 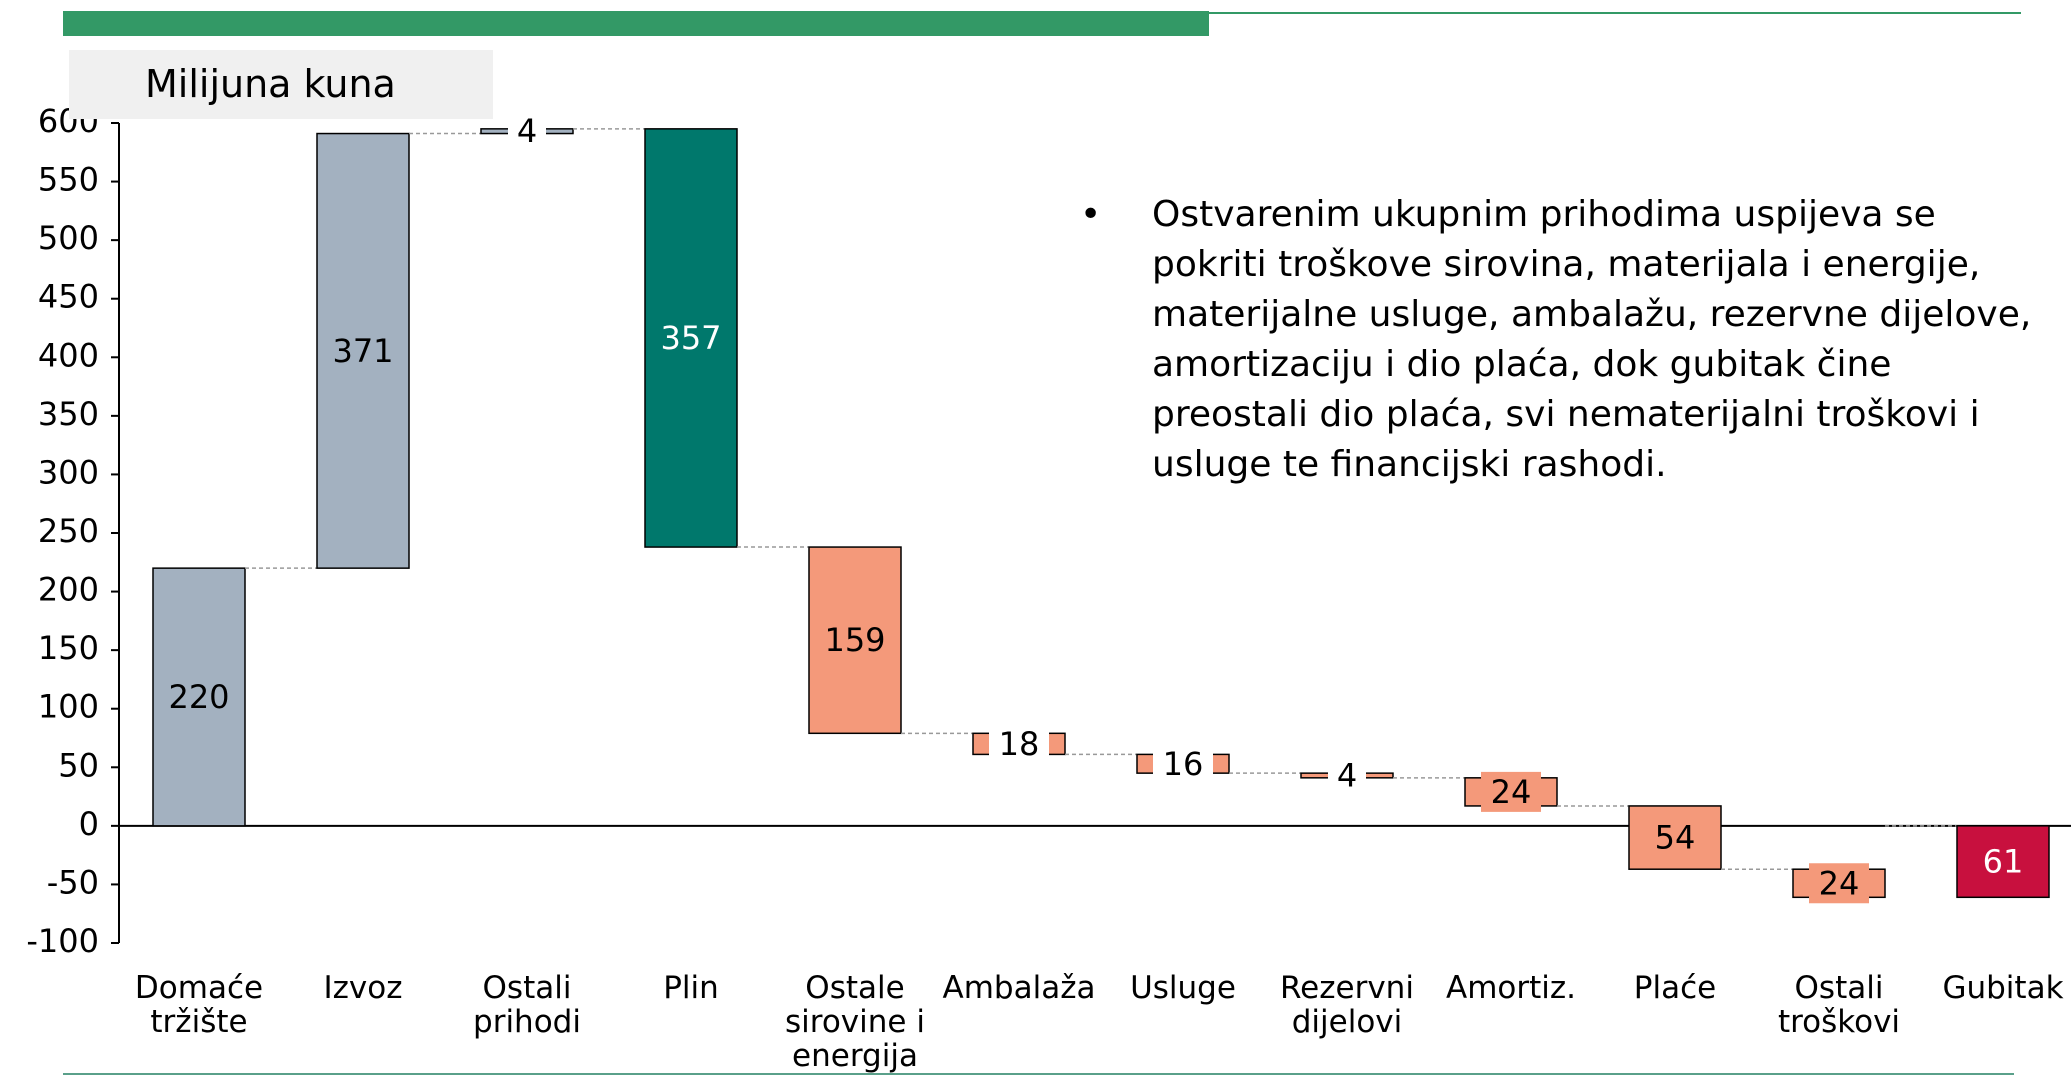 I want to click on y-tick-label: 350, so click(x=68, y=414).